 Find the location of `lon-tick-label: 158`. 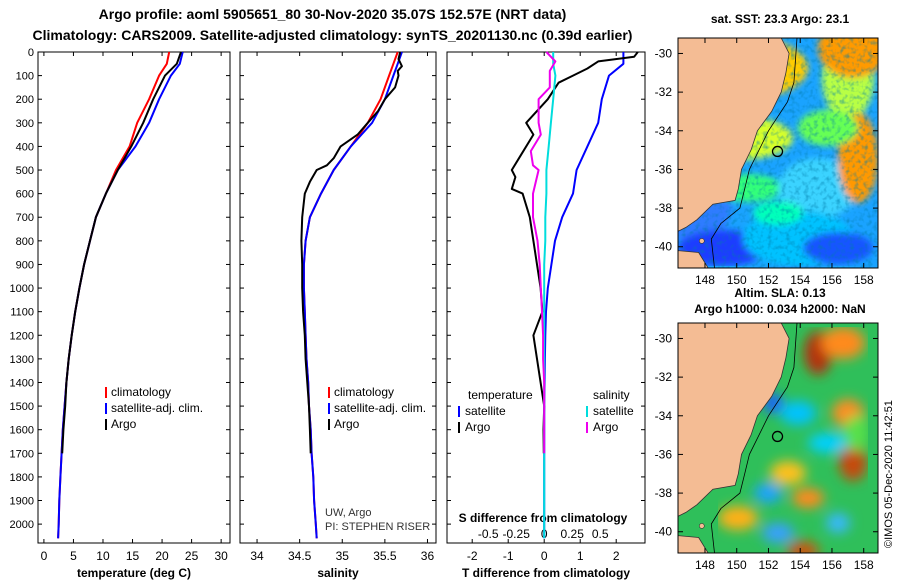

lon-tick-label: 158 is located at coordinates (864, 565).